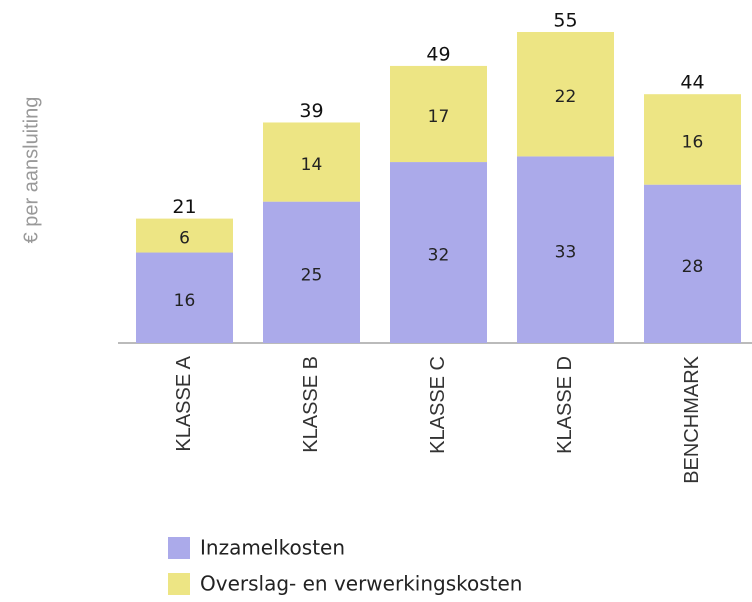 The width and height of the screenshot is (752, 602). What do you see at coordinates (438, 54) in the screenshot?
I see `total-label: 49` at bounding box center [438, 54].